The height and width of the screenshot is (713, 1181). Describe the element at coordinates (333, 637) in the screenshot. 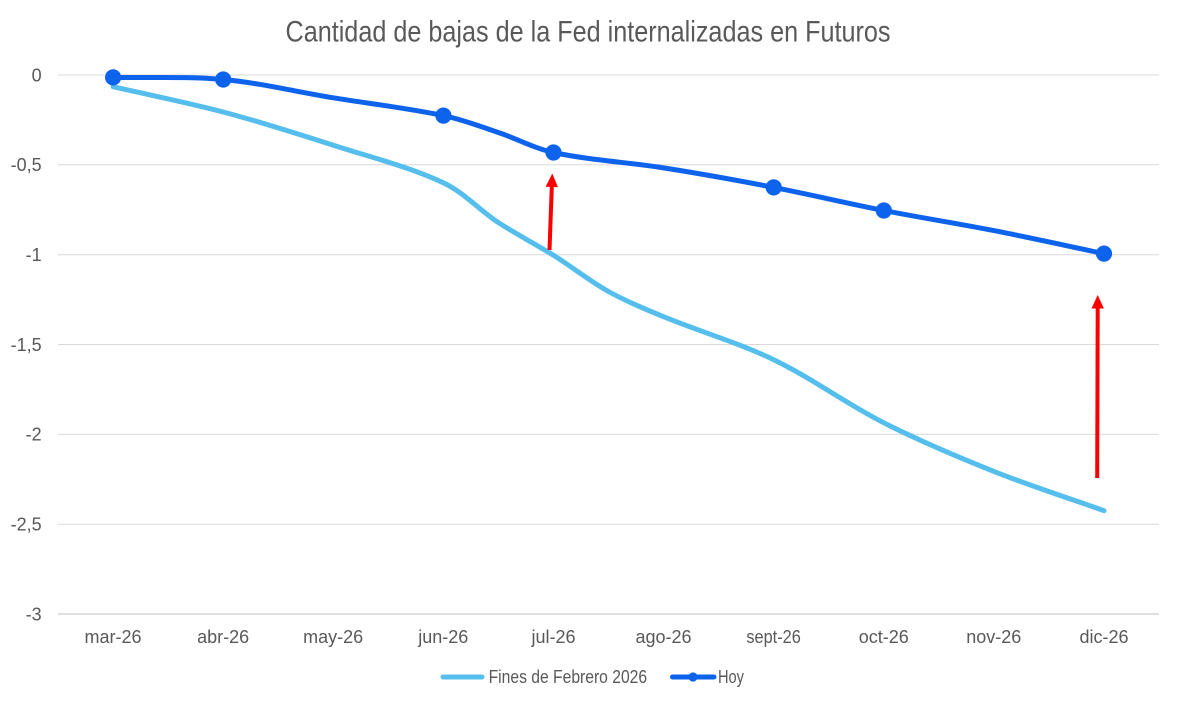

I see `svg-text: may-26` at that location.